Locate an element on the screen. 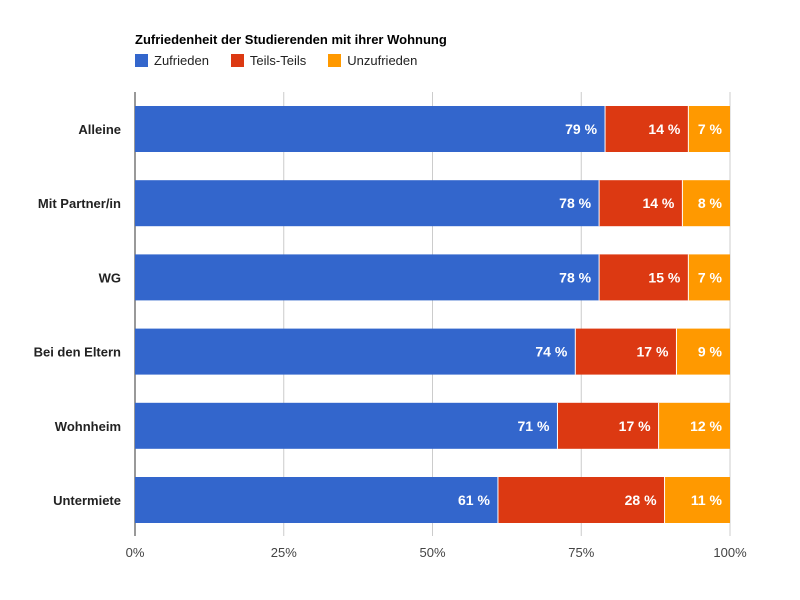  category-label: WG is located at coordinates (110, 277).